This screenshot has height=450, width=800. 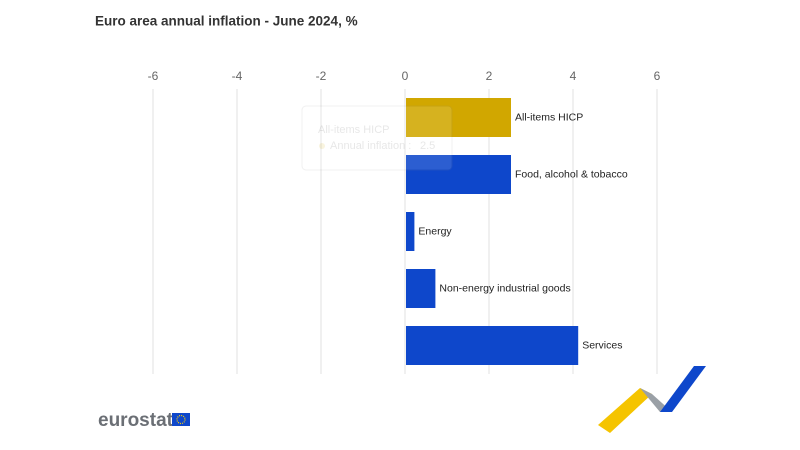 I want to click on tooltip-box, so click(x=377, y=138).